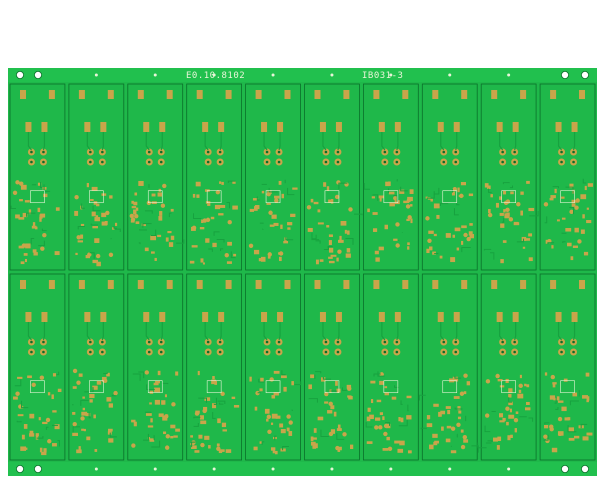 The width and height of the screenshot is (605, 498). Describe the element at coordinates (302, 75) in the screenshot. I see `top-rail` at that location.